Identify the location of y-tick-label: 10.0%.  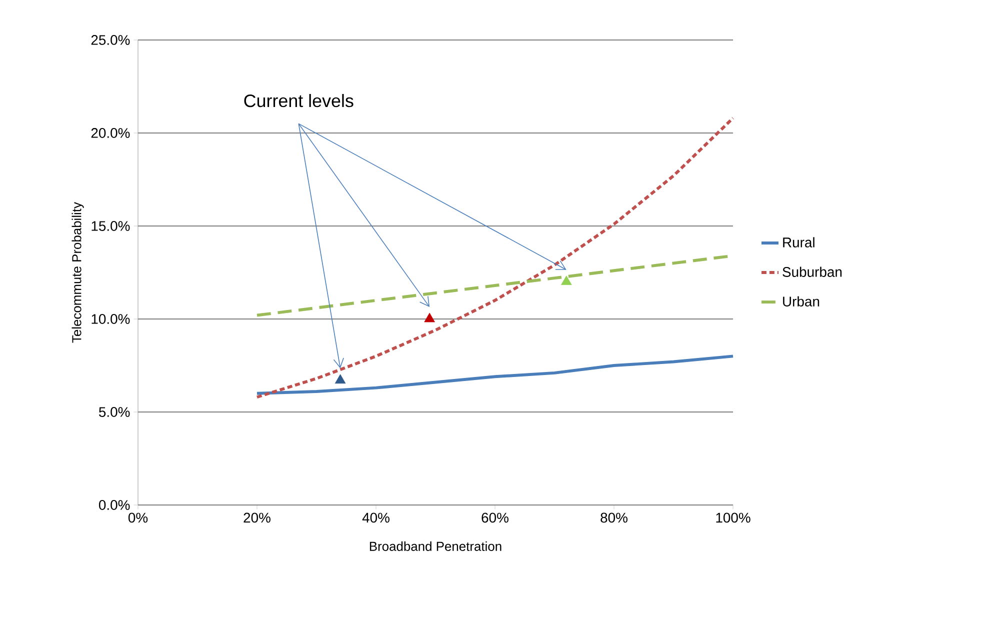
(111, 319).